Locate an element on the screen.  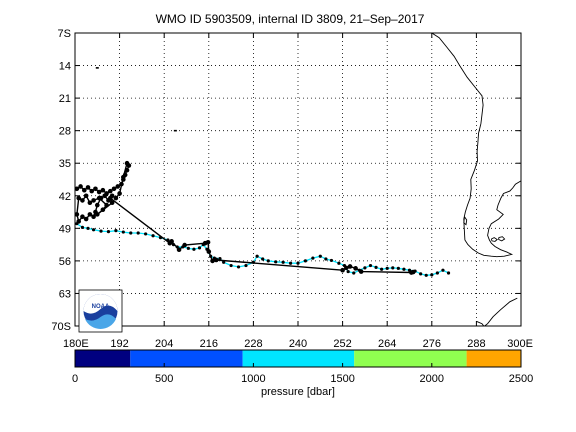
colorbar-tick-label: 1500 is located at coordinates (342, 379).